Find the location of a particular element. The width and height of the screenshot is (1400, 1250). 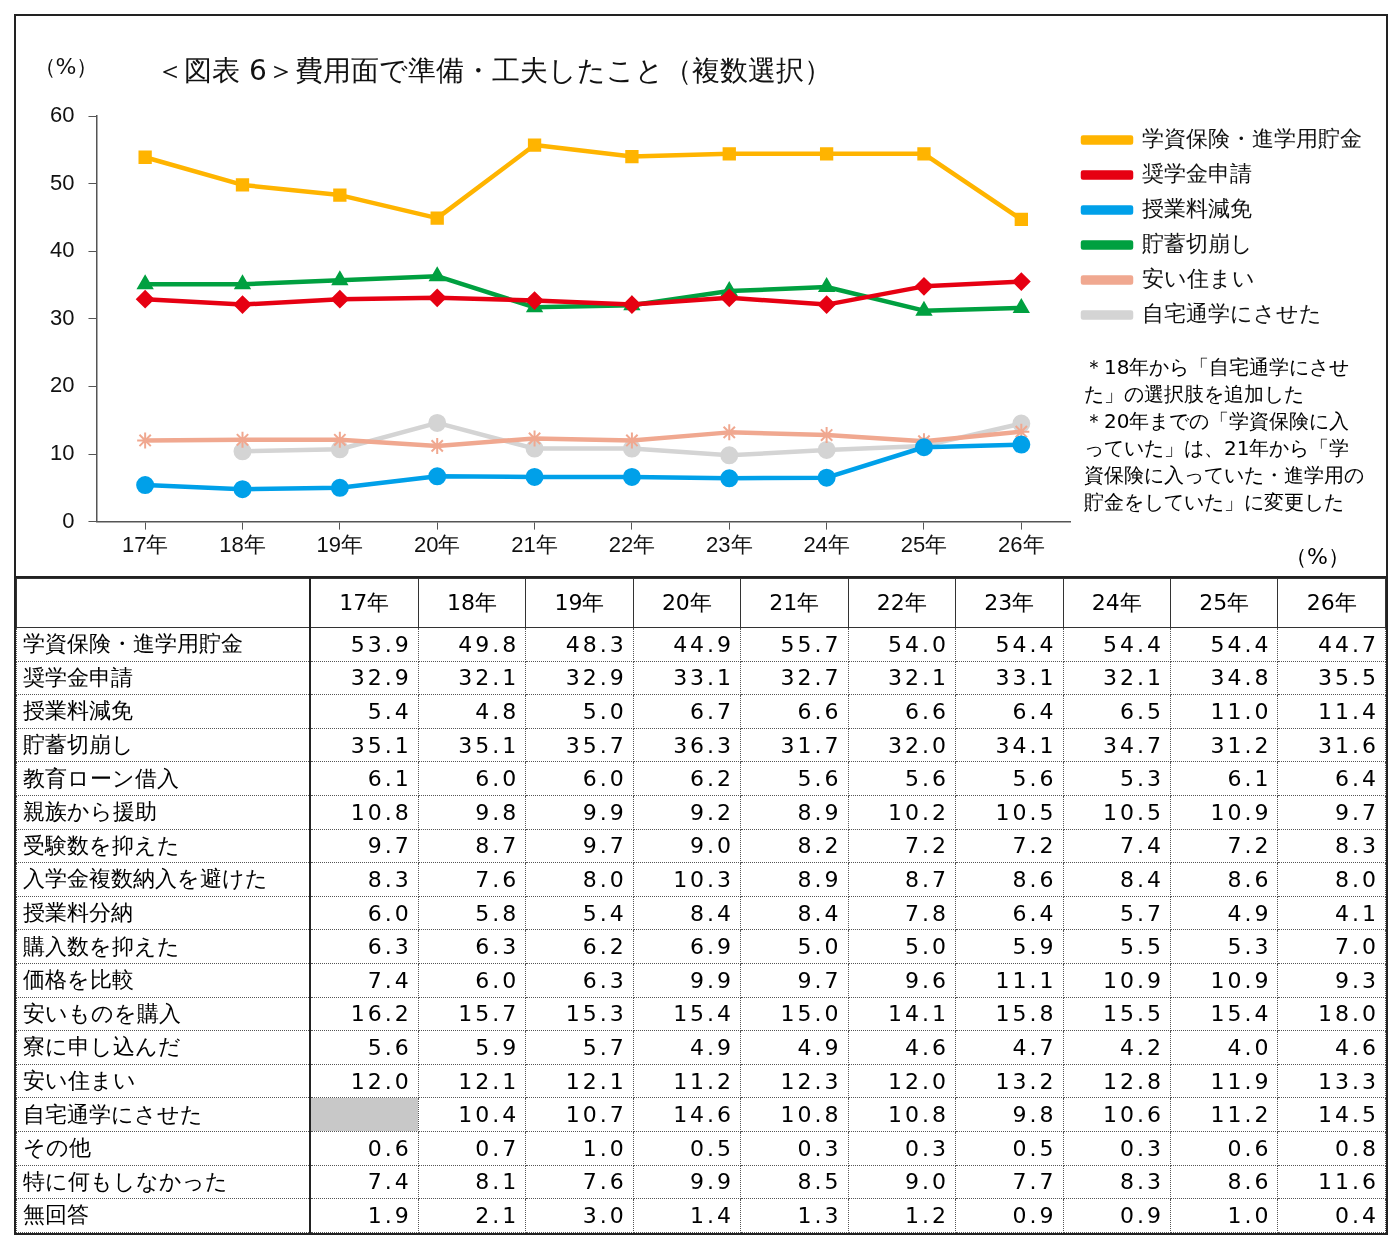

y-tick-label: 学資保険・進学用貯金 is located at coordinates (163, 644).